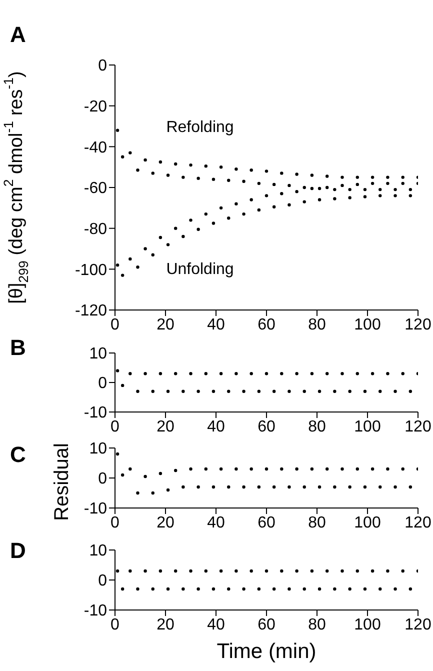 Image resolution: width=433 pixels, height=671 pixels. Describe the element at coordinates (367, 325) in the screenshot. I see `x-tick-label: 100` at that location.